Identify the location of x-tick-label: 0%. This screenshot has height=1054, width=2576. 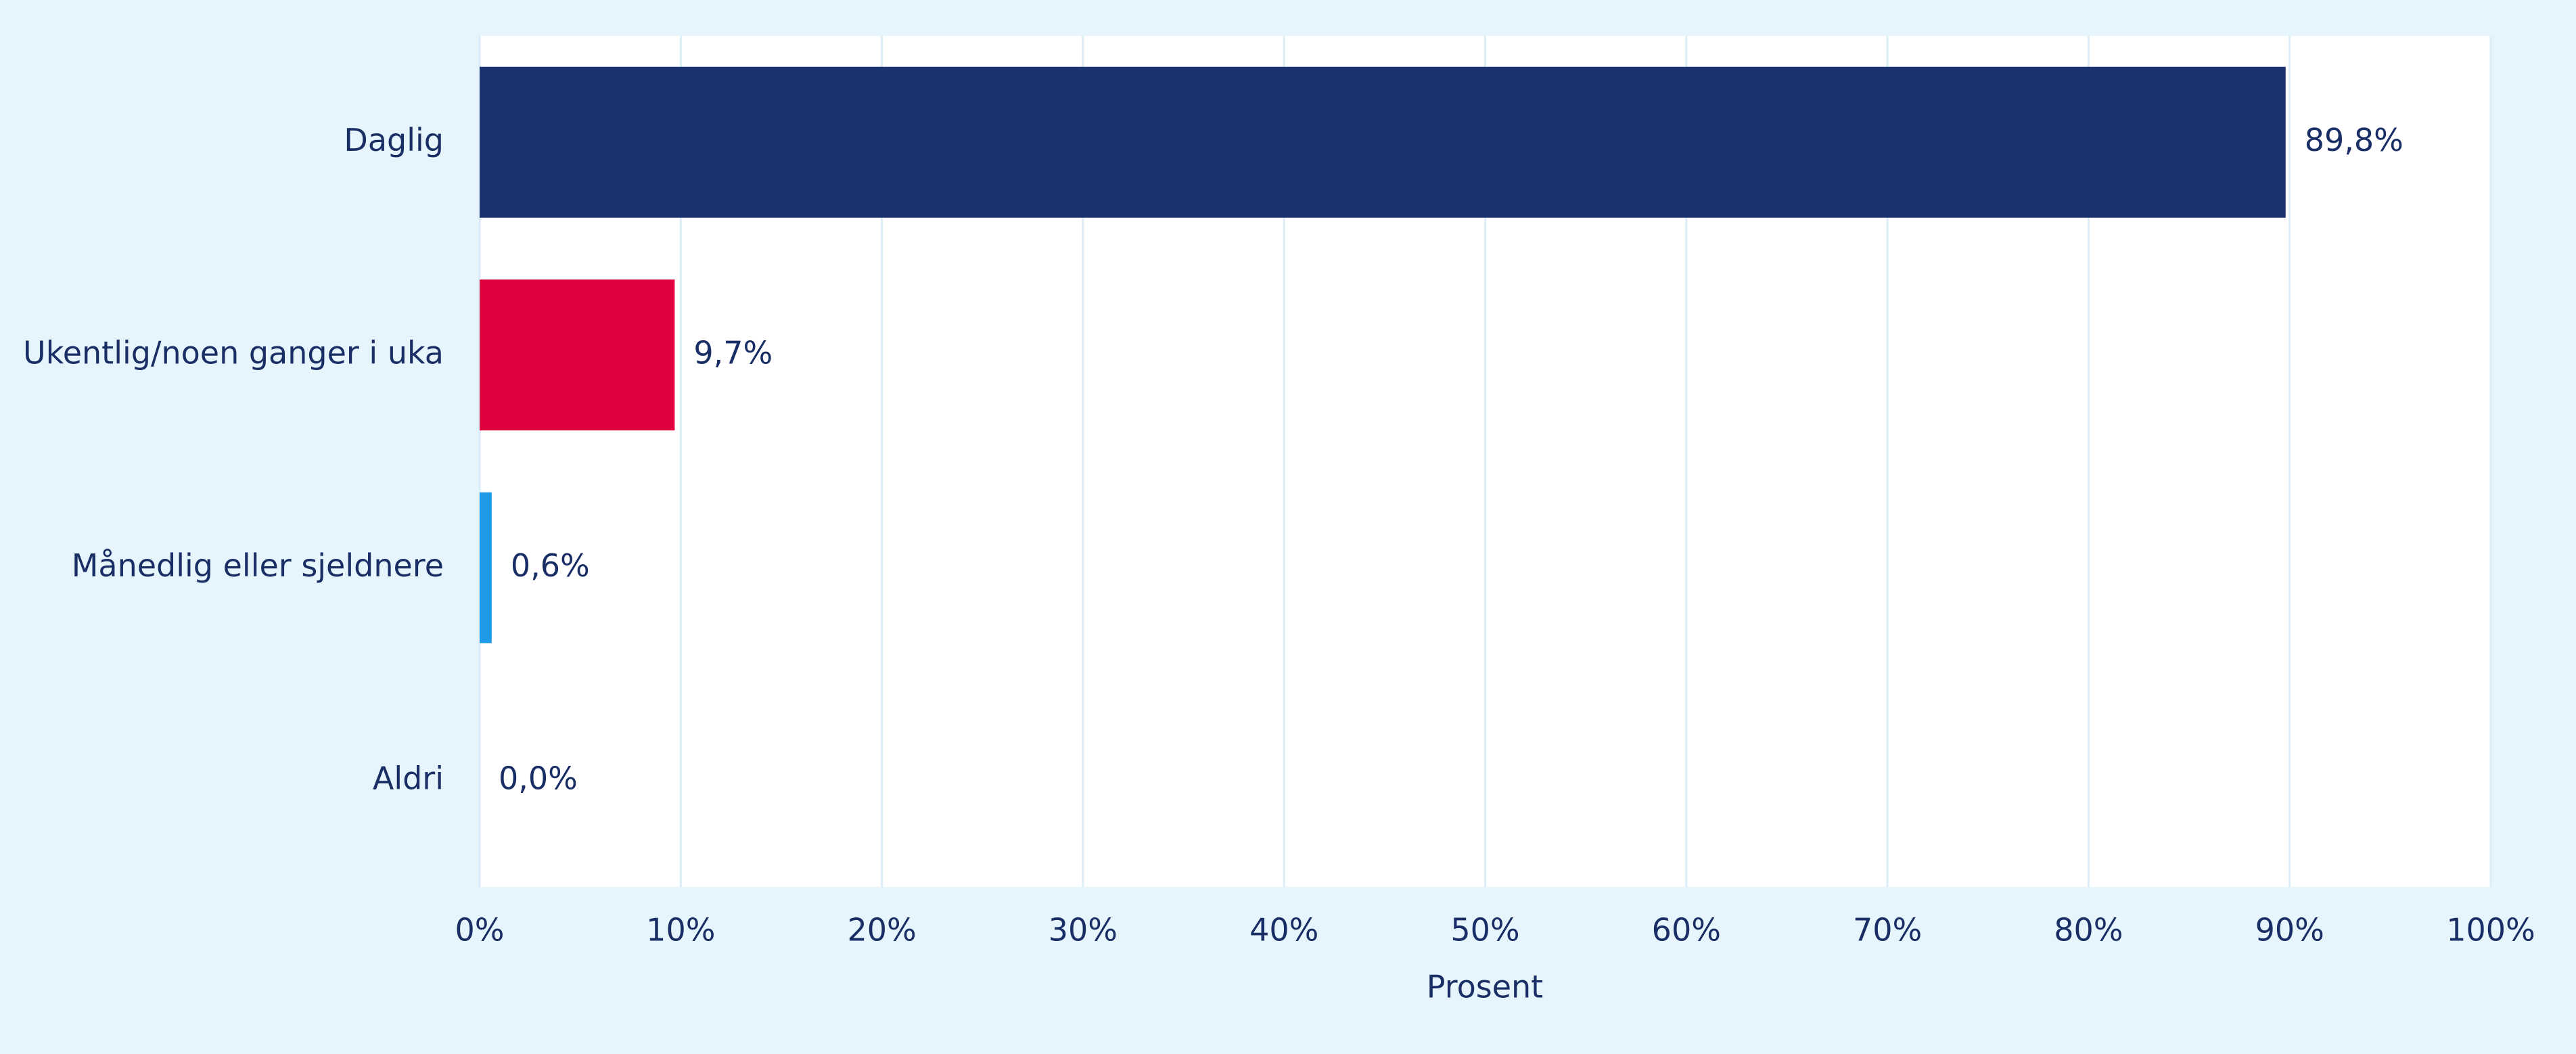
(480, 930).